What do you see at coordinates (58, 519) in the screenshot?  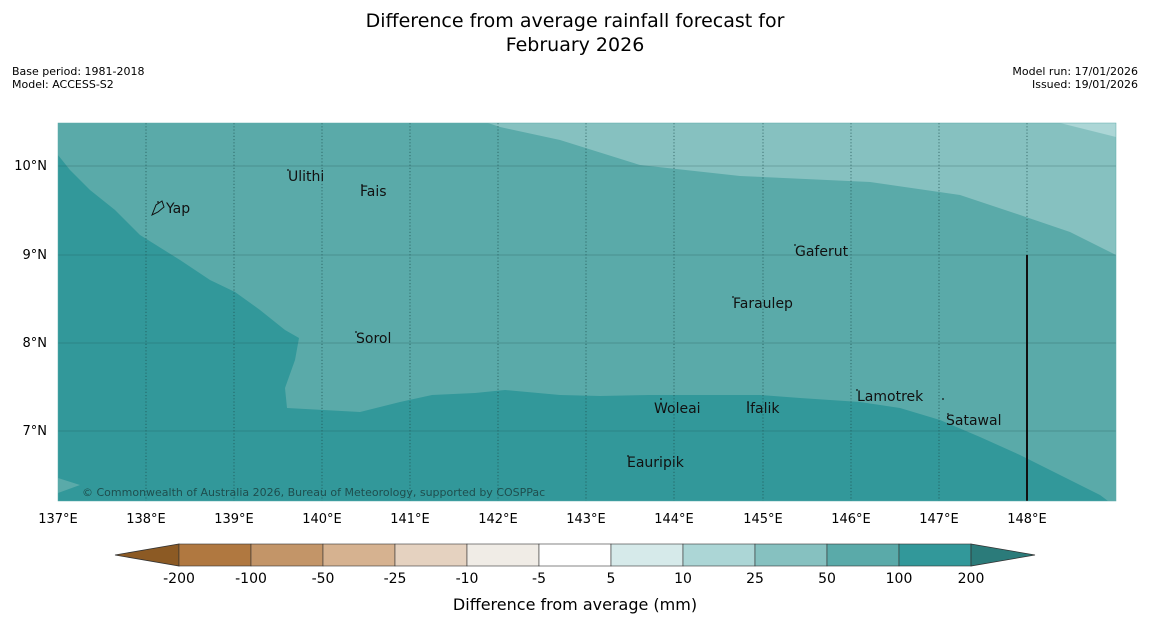 I see `longitude-label: 137°E` at bounding box center [58, 519].